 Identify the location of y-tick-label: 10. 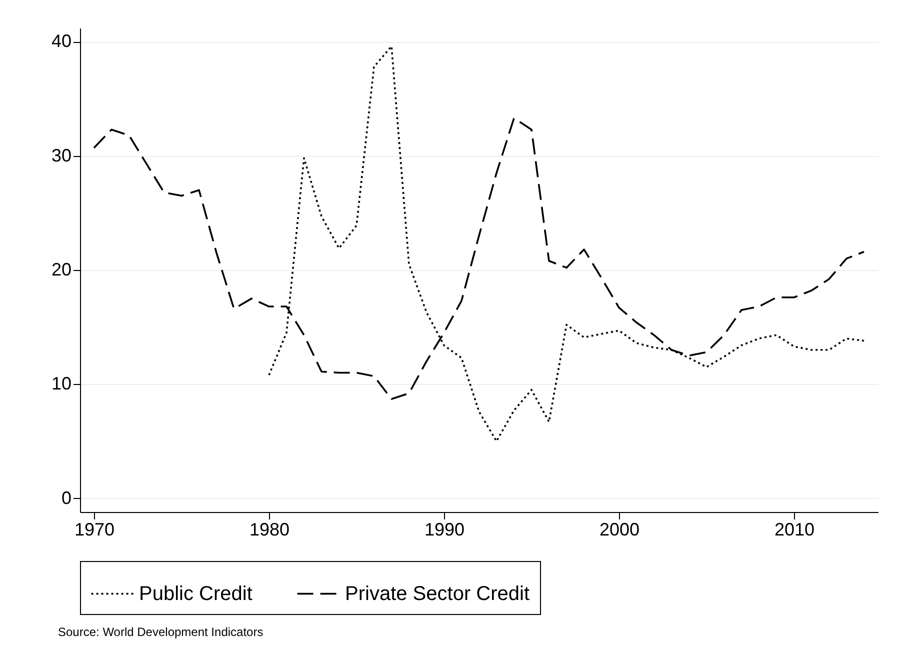
(61, 384).